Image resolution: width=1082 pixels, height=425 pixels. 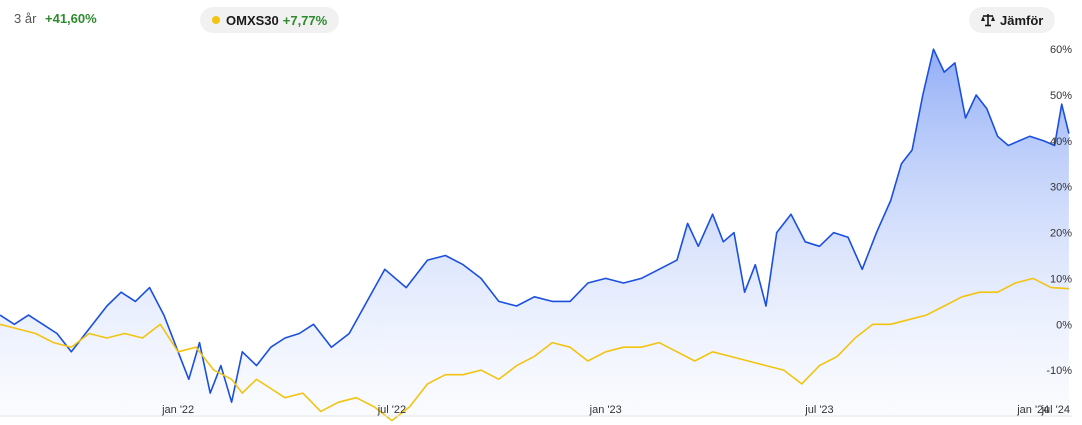 What do you see at coordinates (1022, 20) in the screenshot?
I see `compare-button-label: Jämför` at bounding box center [1022, 20].